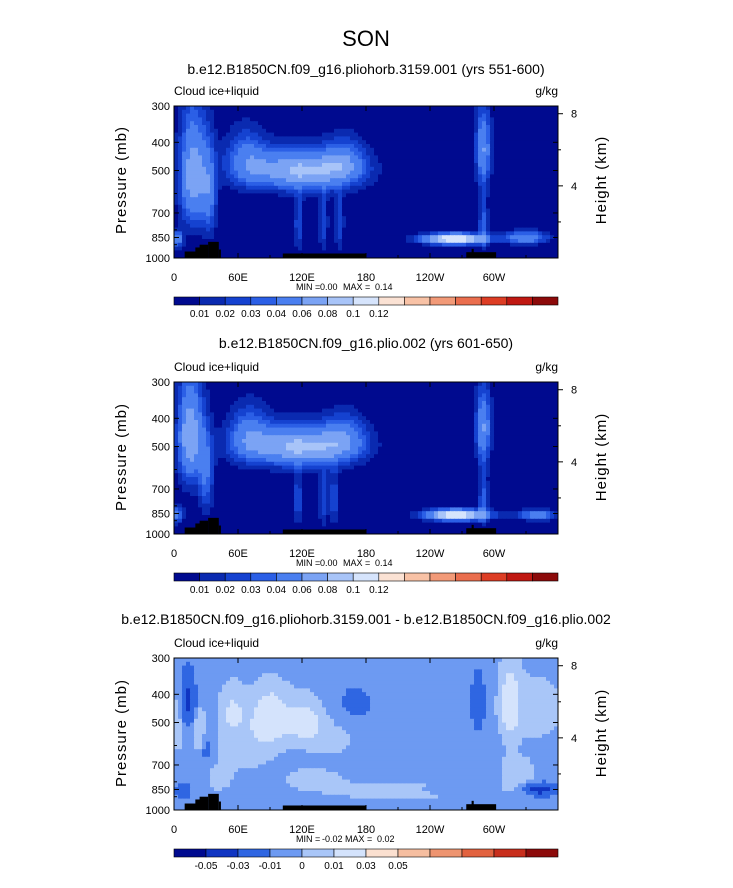 This screenshot has height=888, width=733. I want to click on panel-2-min-label: MIN =, so click(308, 563).